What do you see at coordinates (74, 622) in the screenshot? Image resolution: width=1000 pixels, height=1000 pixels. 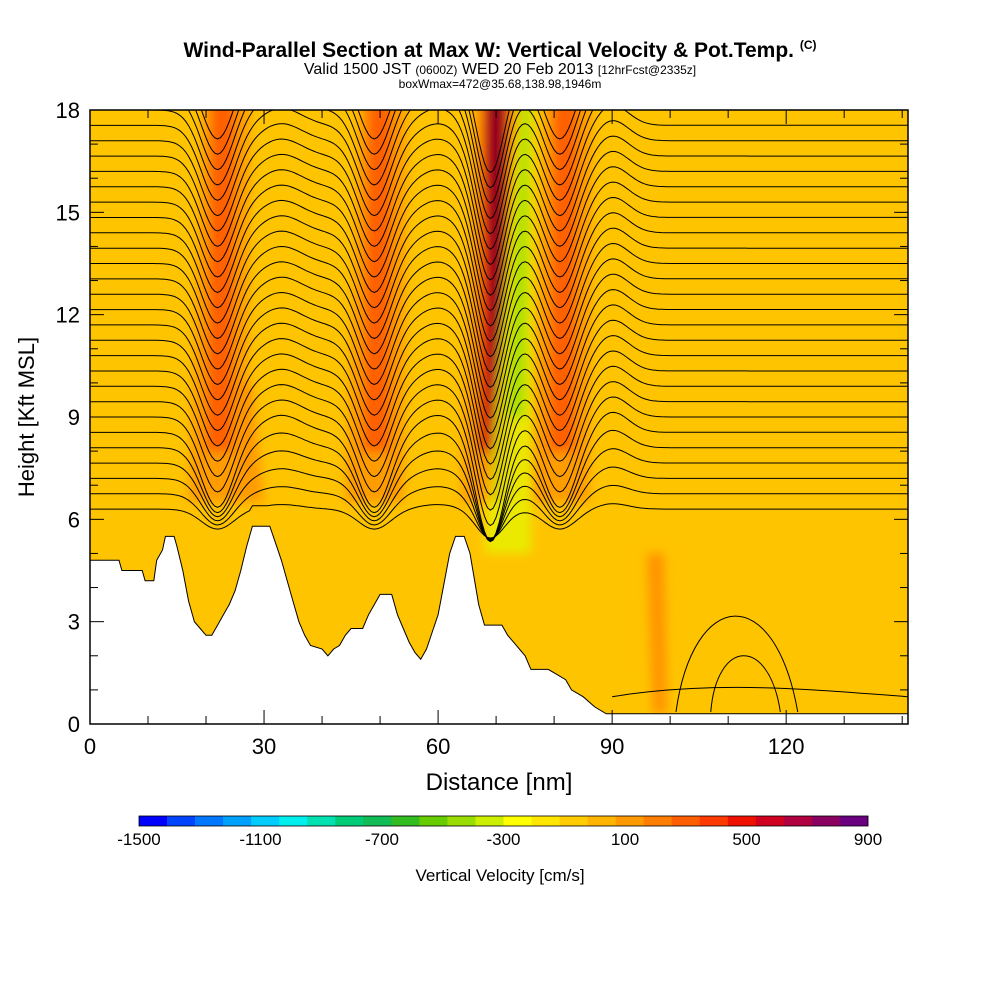 I see `y-tick-label: 3` at bounding box center [74, 622].